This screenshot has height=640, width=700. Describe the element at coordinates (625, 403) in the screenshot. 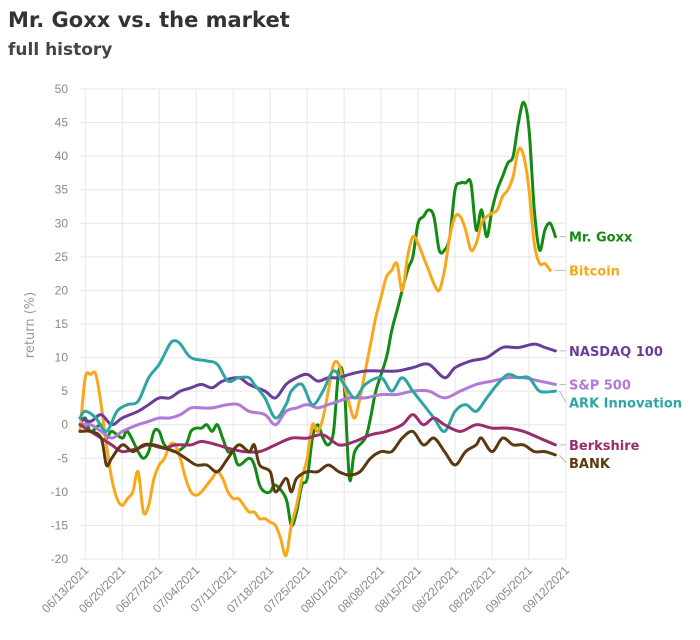

I see `series-label-ark-innovation: ARK Innovation` at that location.